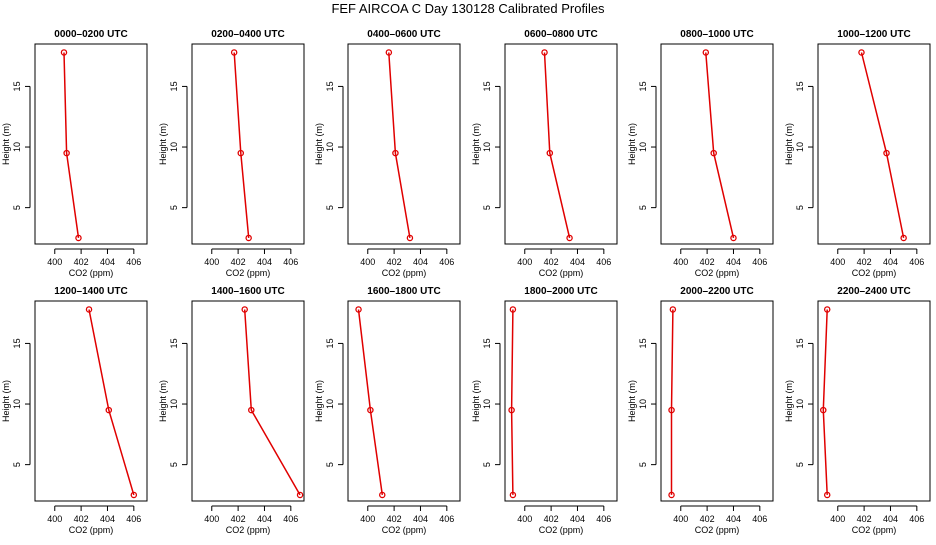 This screenshot has height=545, width=936. I want to click on panel-title: 1000–1200 UTC, so click(873, 34).